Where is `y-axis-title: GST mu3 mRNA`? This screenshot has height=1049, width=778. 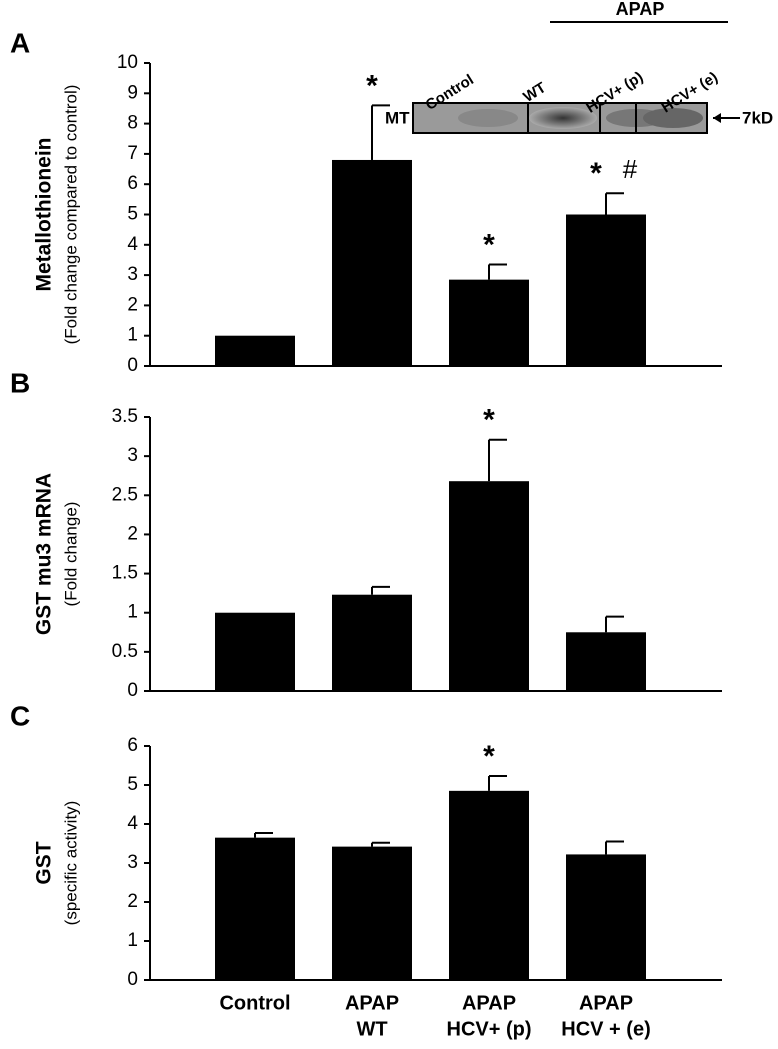
y-axis-title: GST mu3 mRNA is located at coordinates (44, 554).